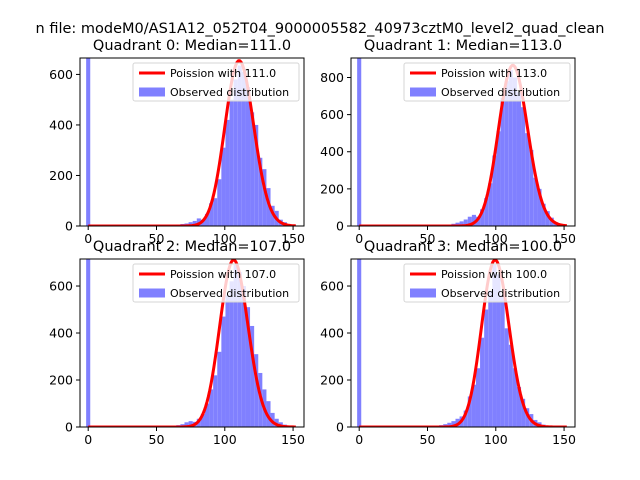 This screenshot has width=640, height=480. I want to click on legend: Poission with 107.0 Observed distribution, so click(216, 283).